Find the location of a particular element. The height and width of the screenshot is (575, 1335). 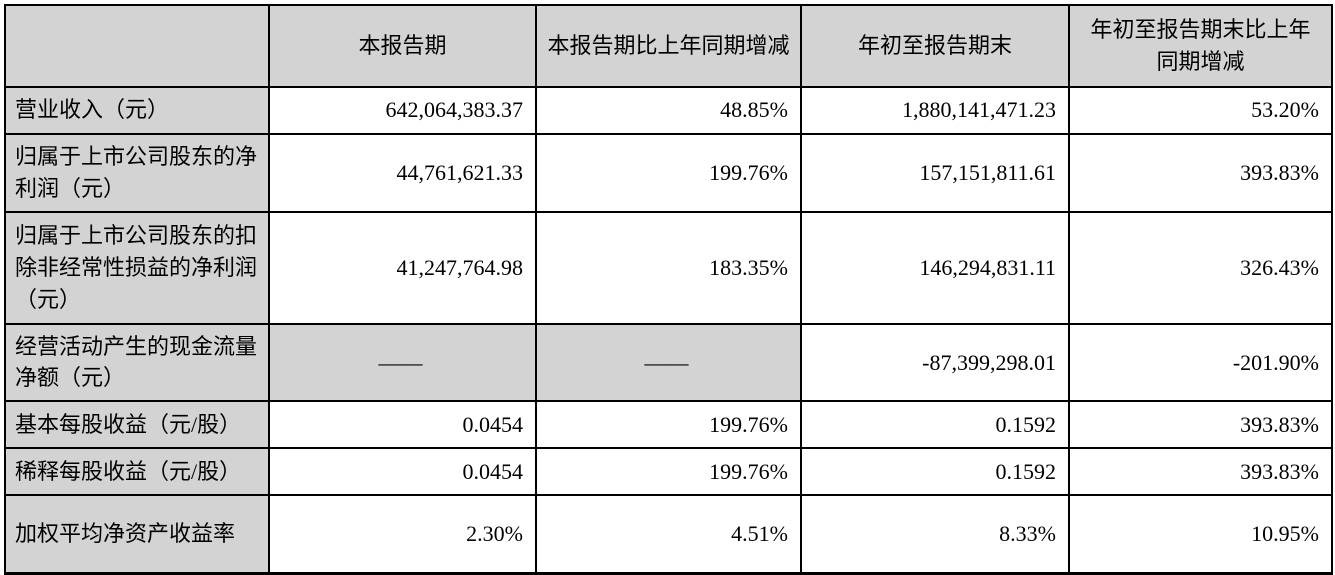

cell-value: 183.35% is located at coordinates (668, 267).